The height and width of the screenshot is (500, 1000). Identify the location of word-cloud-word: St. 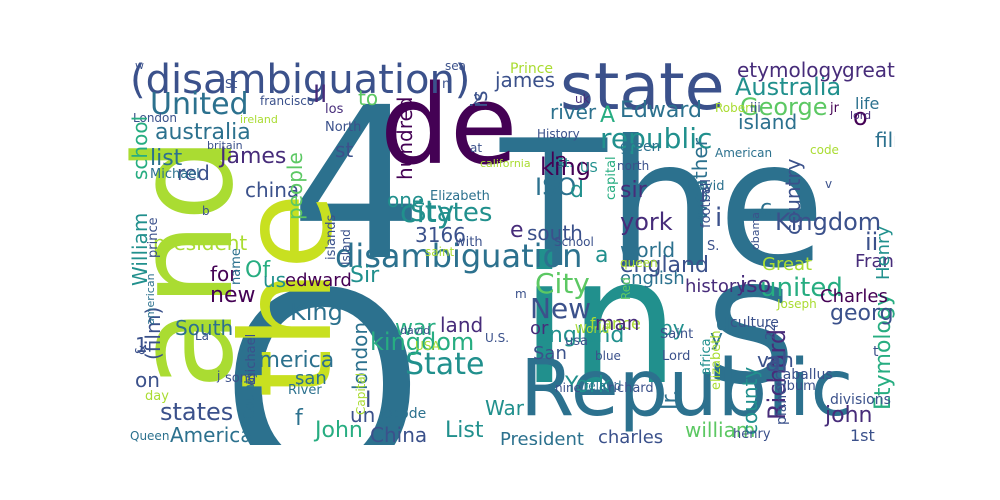
(231, 84).